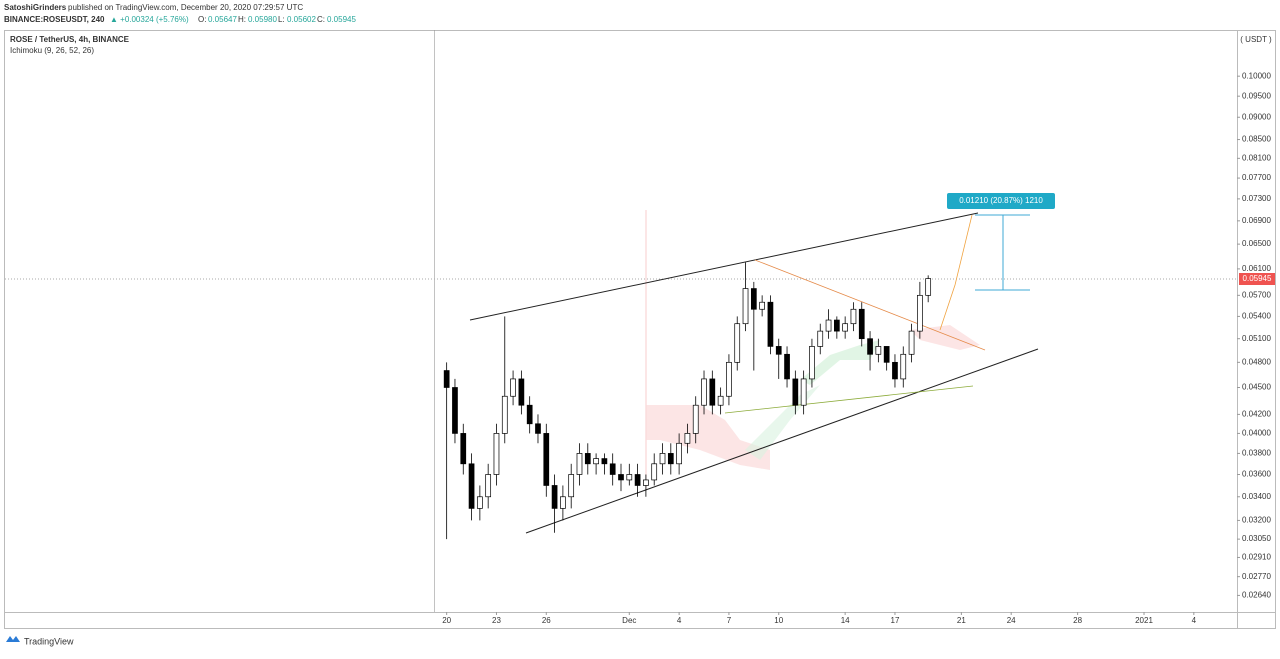 The image size is (1280, 659). I want to click on x-tick-label: 4, so click(679, 620).